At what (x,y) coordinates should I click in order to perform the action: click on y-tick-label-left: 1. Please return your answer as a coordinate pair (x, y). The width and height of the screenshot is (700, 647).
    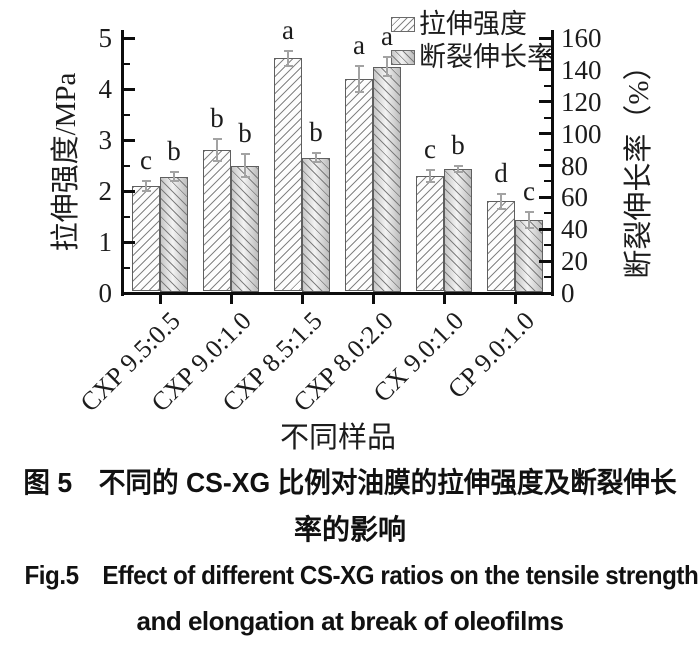
    Looking at the image, I should click on (105, 242).